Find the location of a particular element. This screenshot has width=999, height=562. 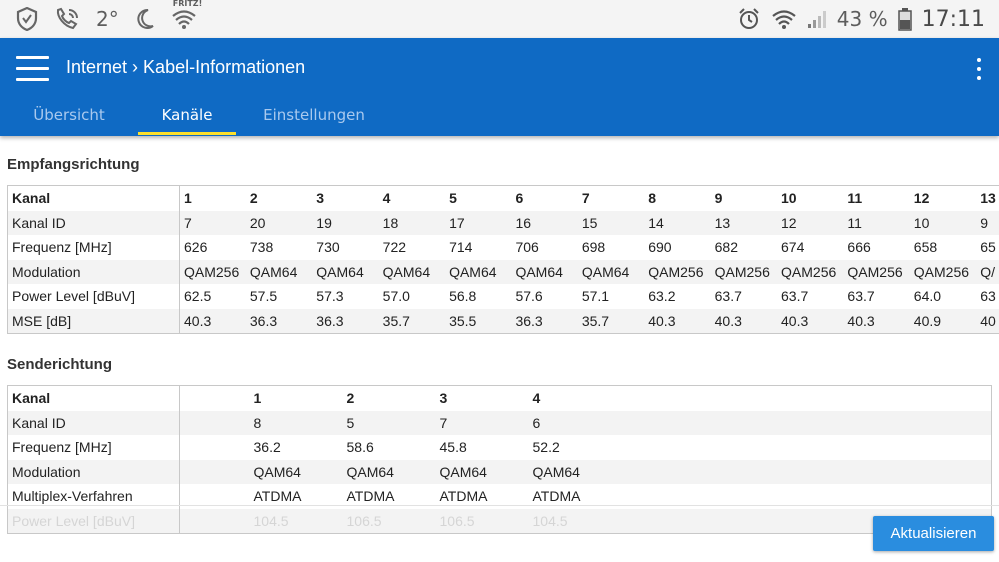

battery-label: 43 % is located at coordinates (862, 19).